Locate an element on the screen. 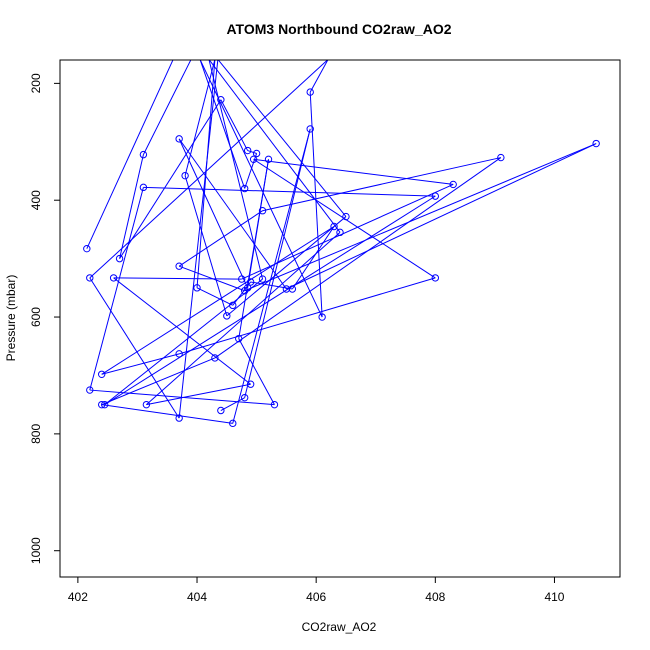  chart-title: ATOM3 Northbound CO2raw_AO2 is located at coordinates (338, 29).